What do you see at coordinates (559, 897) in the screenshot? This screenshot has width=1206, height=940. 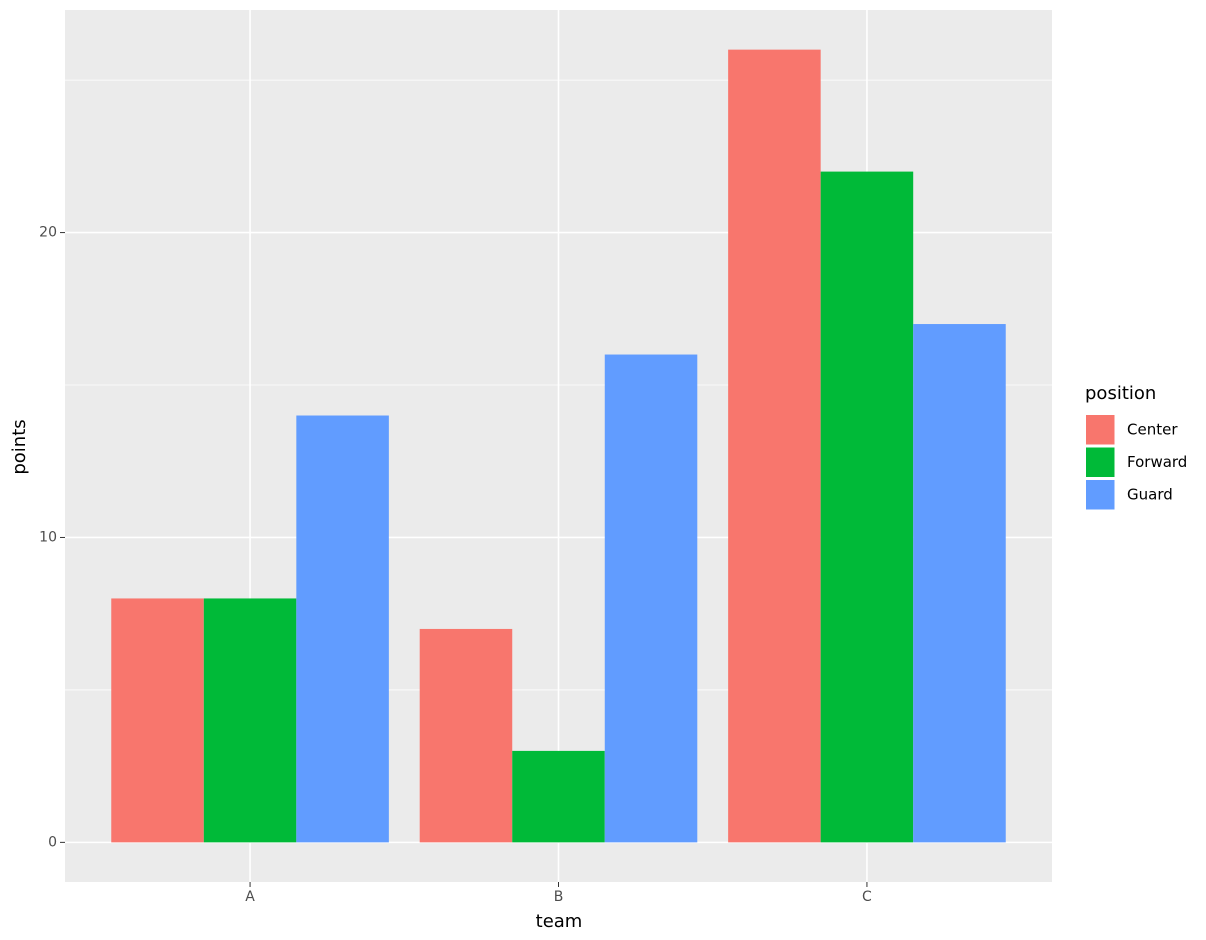 I see `x-tick-label: B` at bounding box center [559, 897].